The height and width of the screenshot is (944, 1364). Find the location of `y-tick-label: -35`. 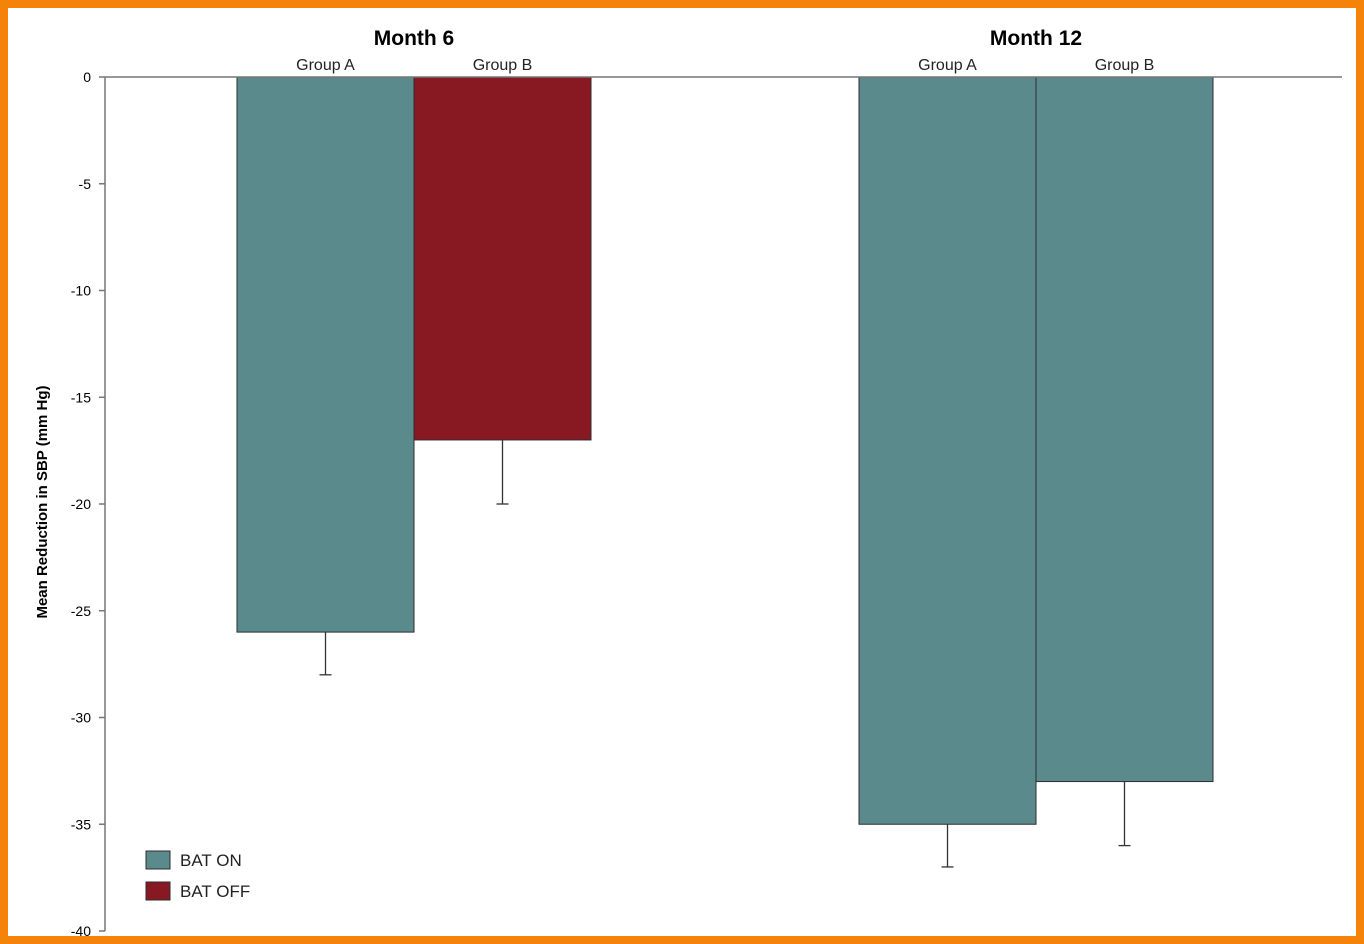

y-tick-label: -35 is located at coordinates (81, 824).